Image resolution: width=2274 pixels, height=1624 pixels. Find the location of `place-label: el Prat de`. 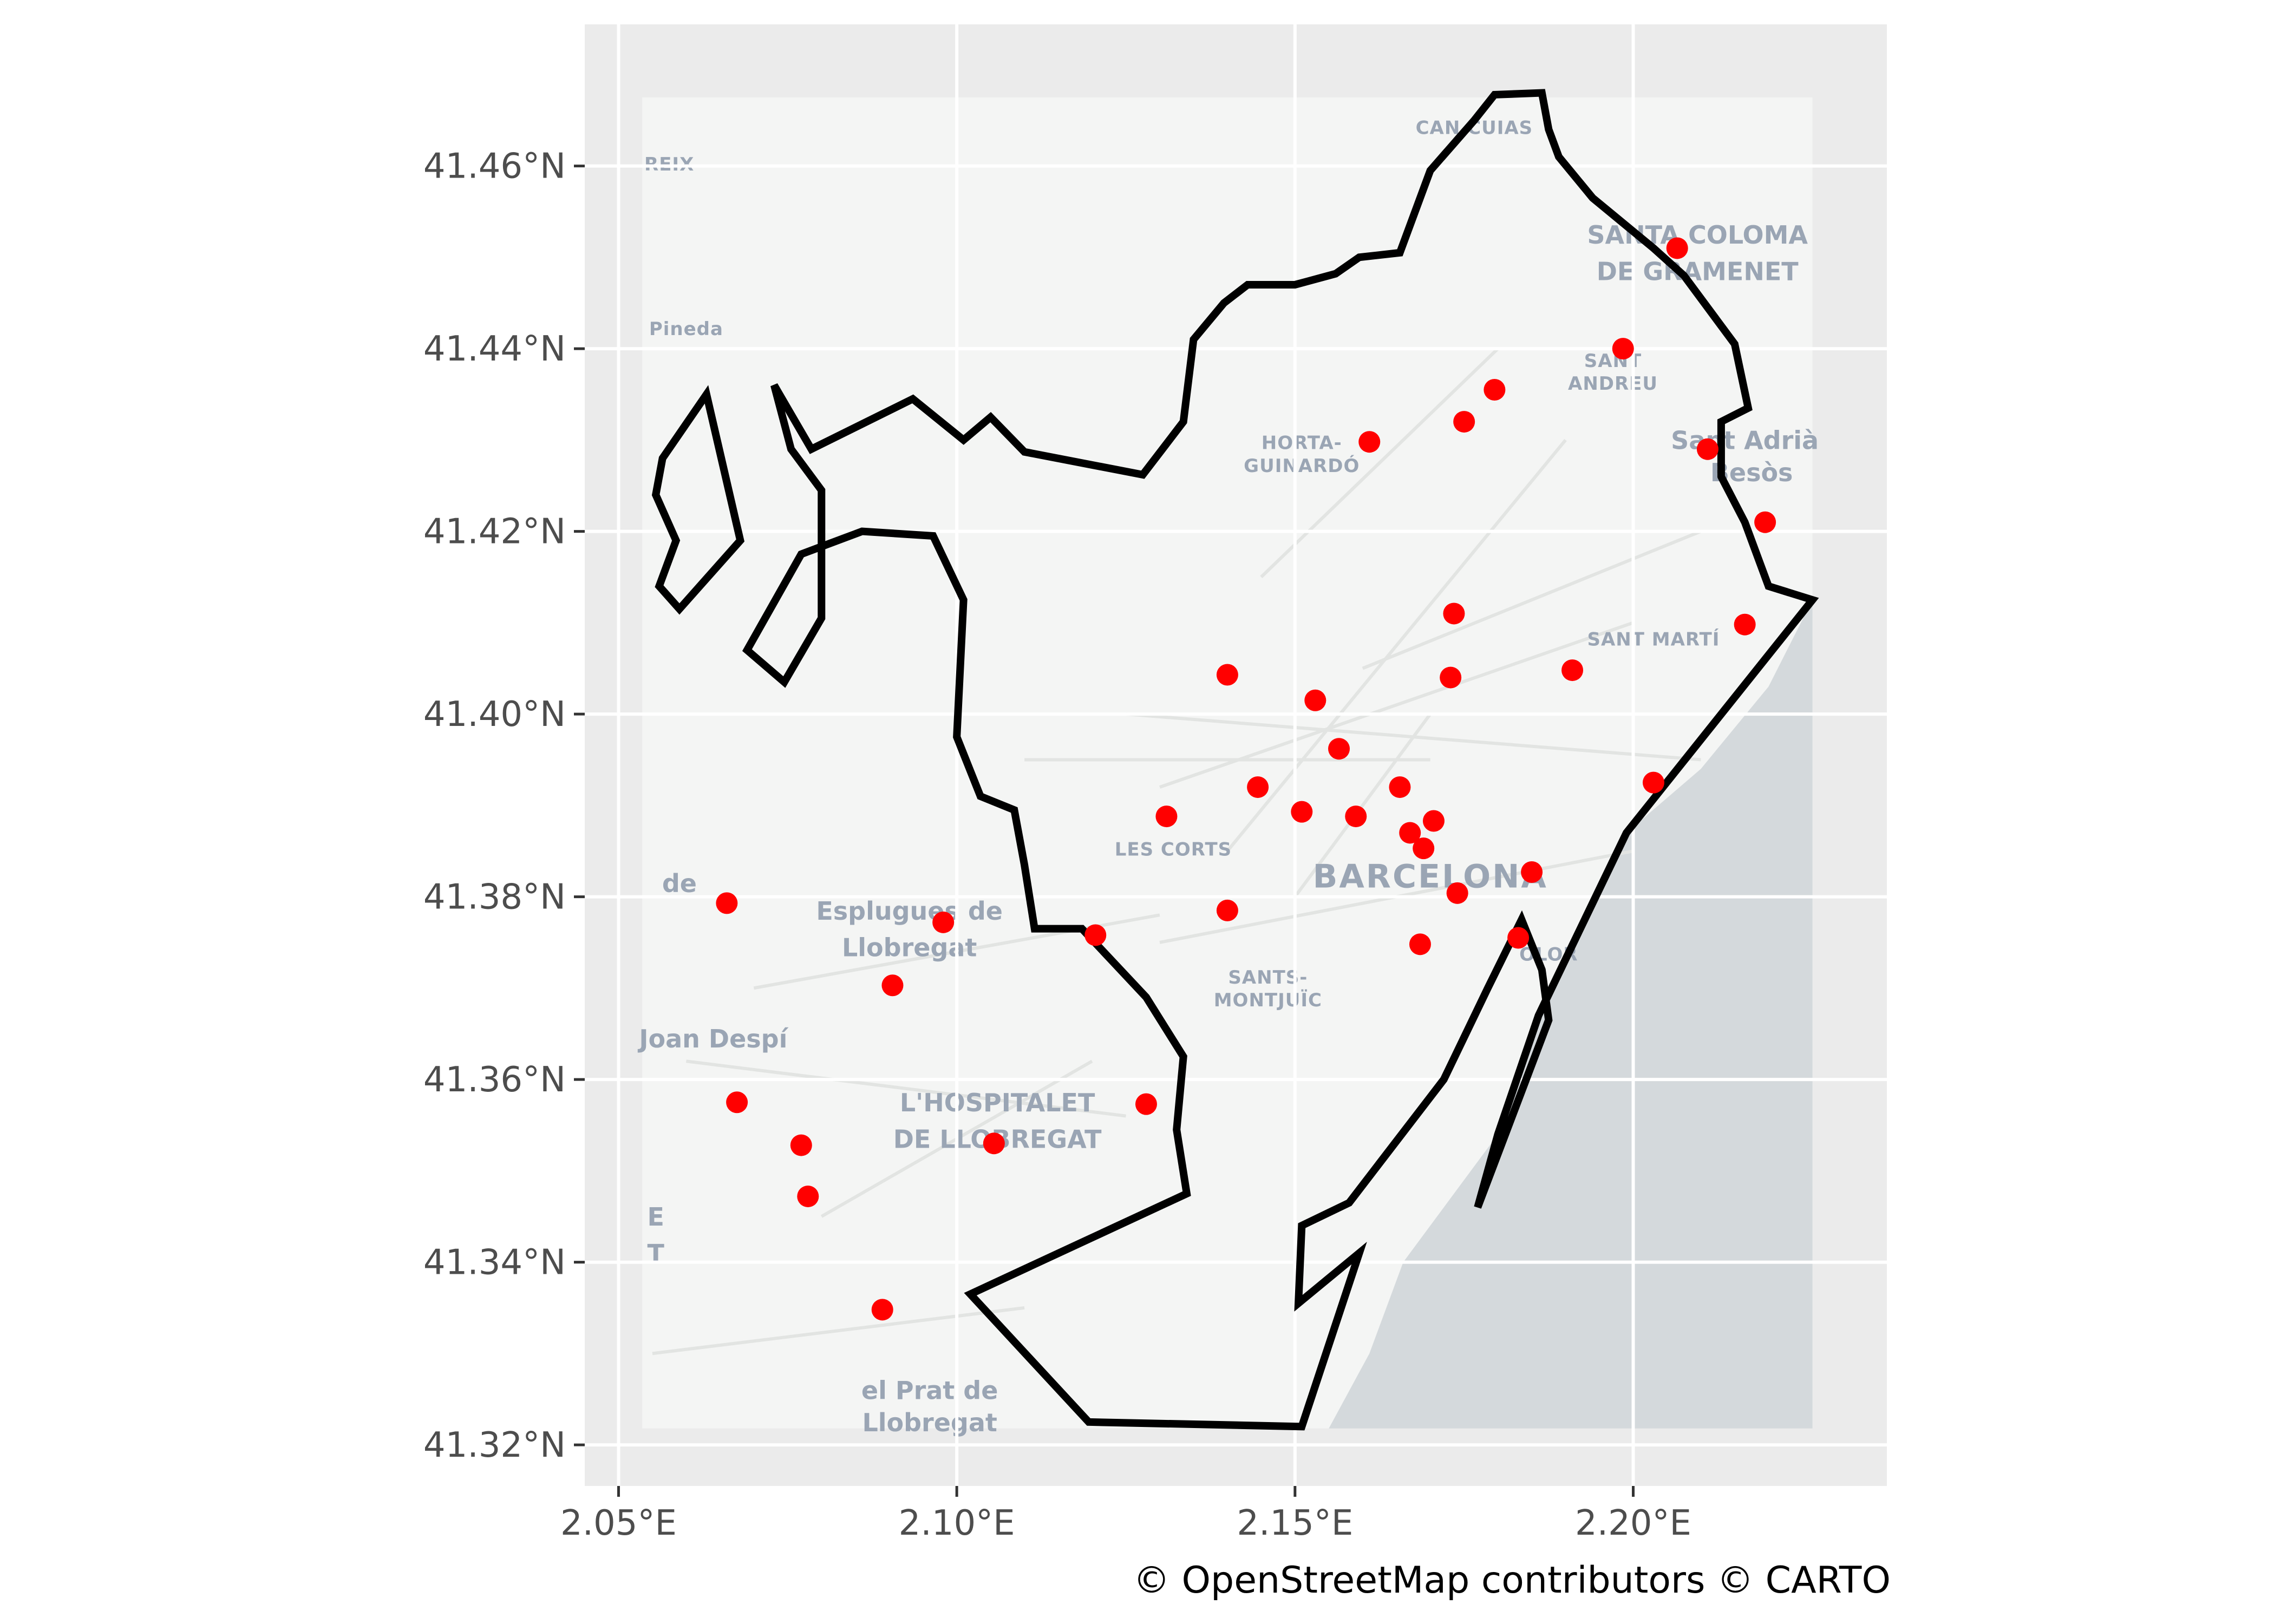

place-label: el Prat de is located at coordinates (930, 1391).